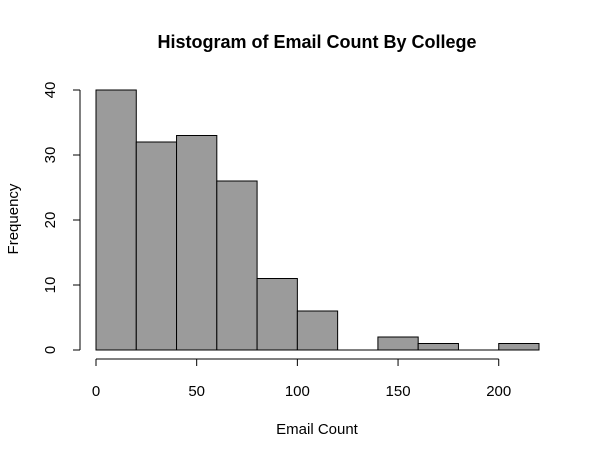  Describe the element at coordinates (50, 90) in the screenshot. I see `y-tick-label: 40` at that location.